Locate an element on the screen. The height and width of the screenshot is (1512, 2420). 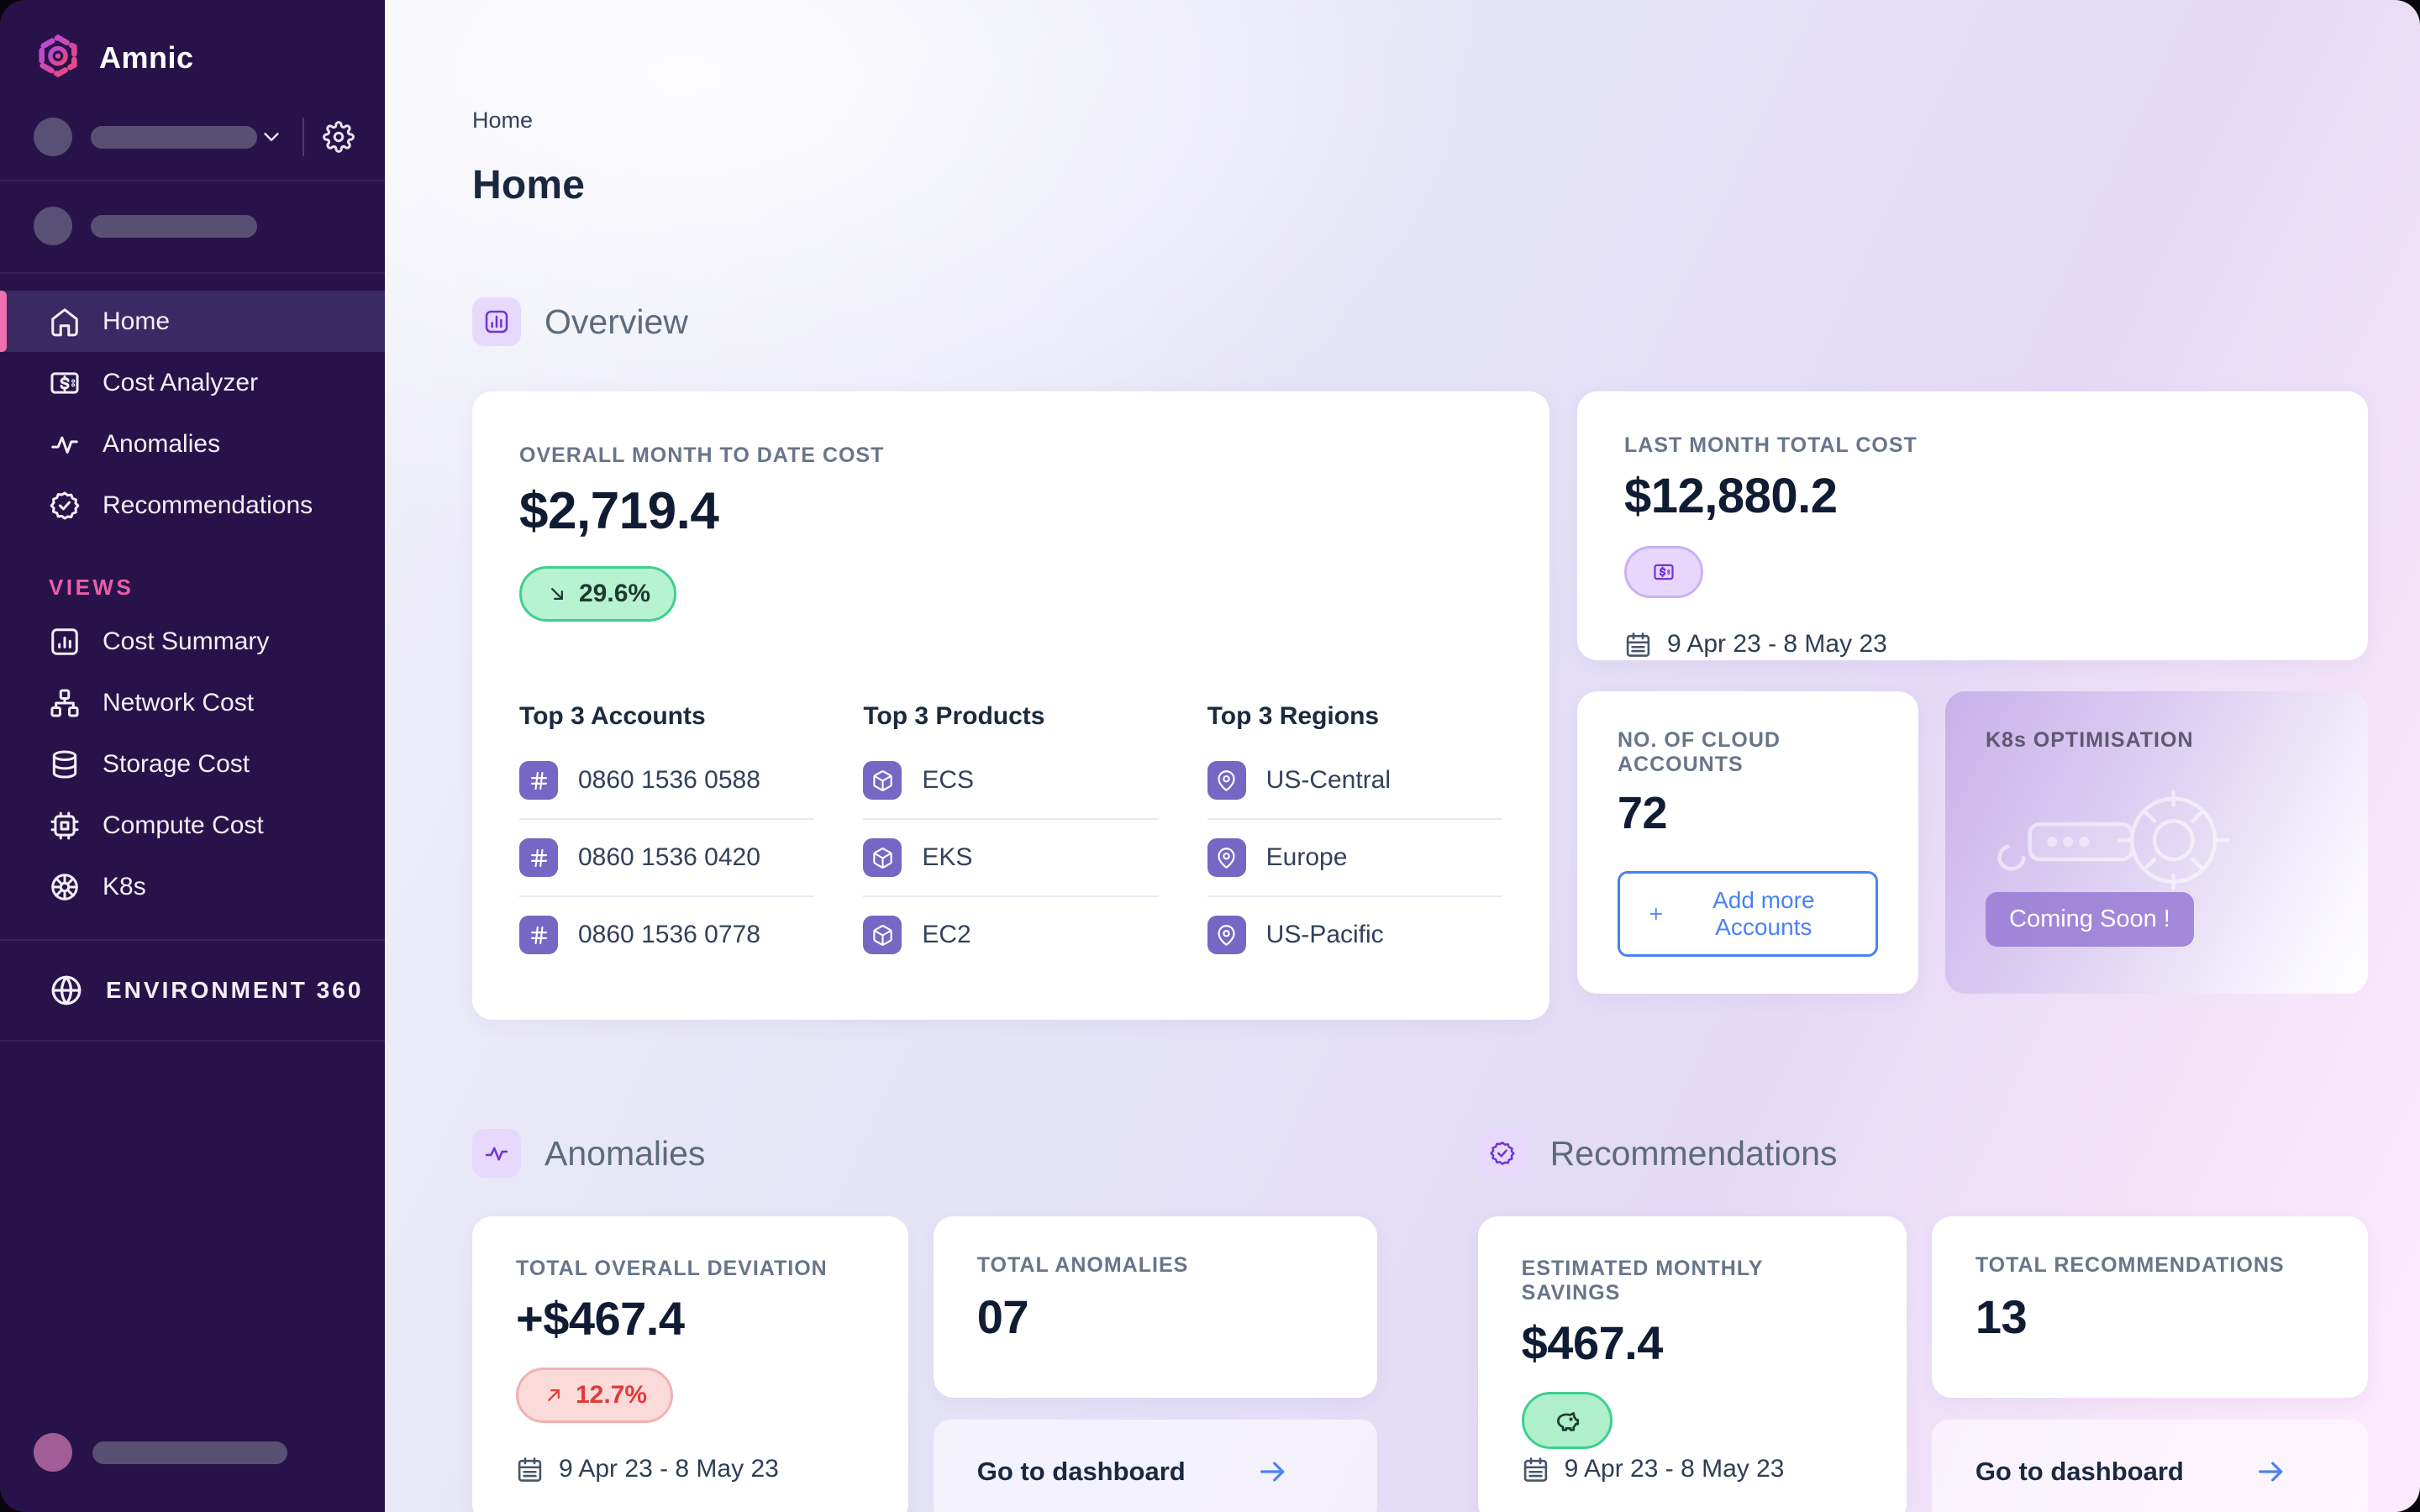
chevron-down-icon is located at coordinates (271, 137).